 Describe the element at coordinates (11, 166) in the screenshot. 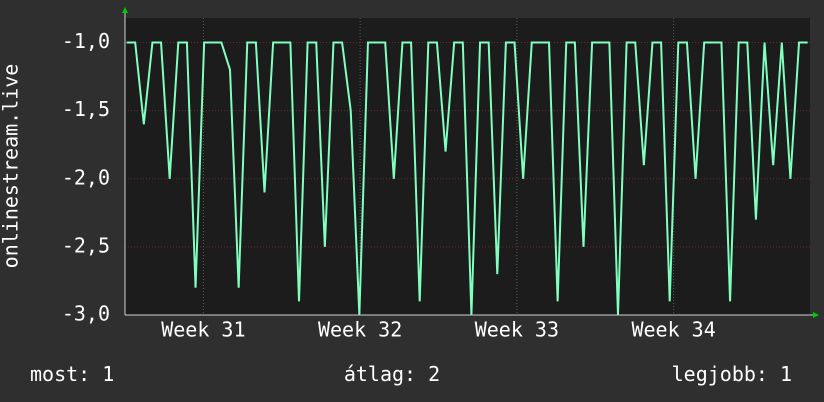

I see `y-axis-label: onlinestream.live` at that location.